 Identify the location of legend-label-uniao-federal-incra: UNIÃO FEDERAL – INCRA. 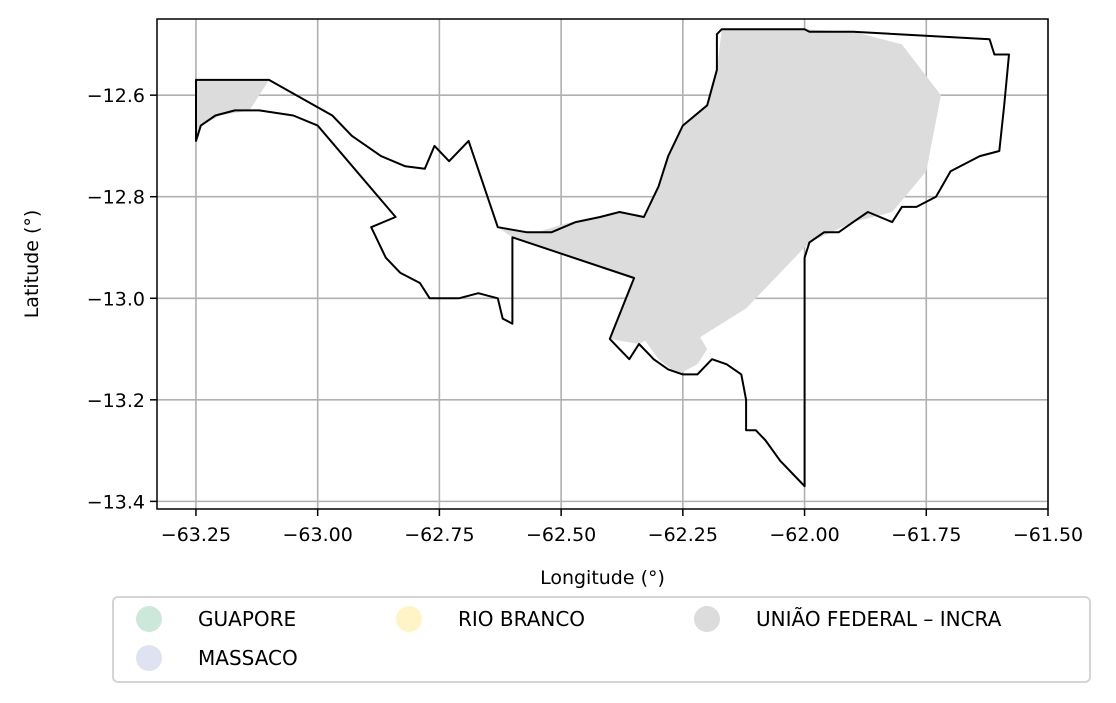
(879, 619).